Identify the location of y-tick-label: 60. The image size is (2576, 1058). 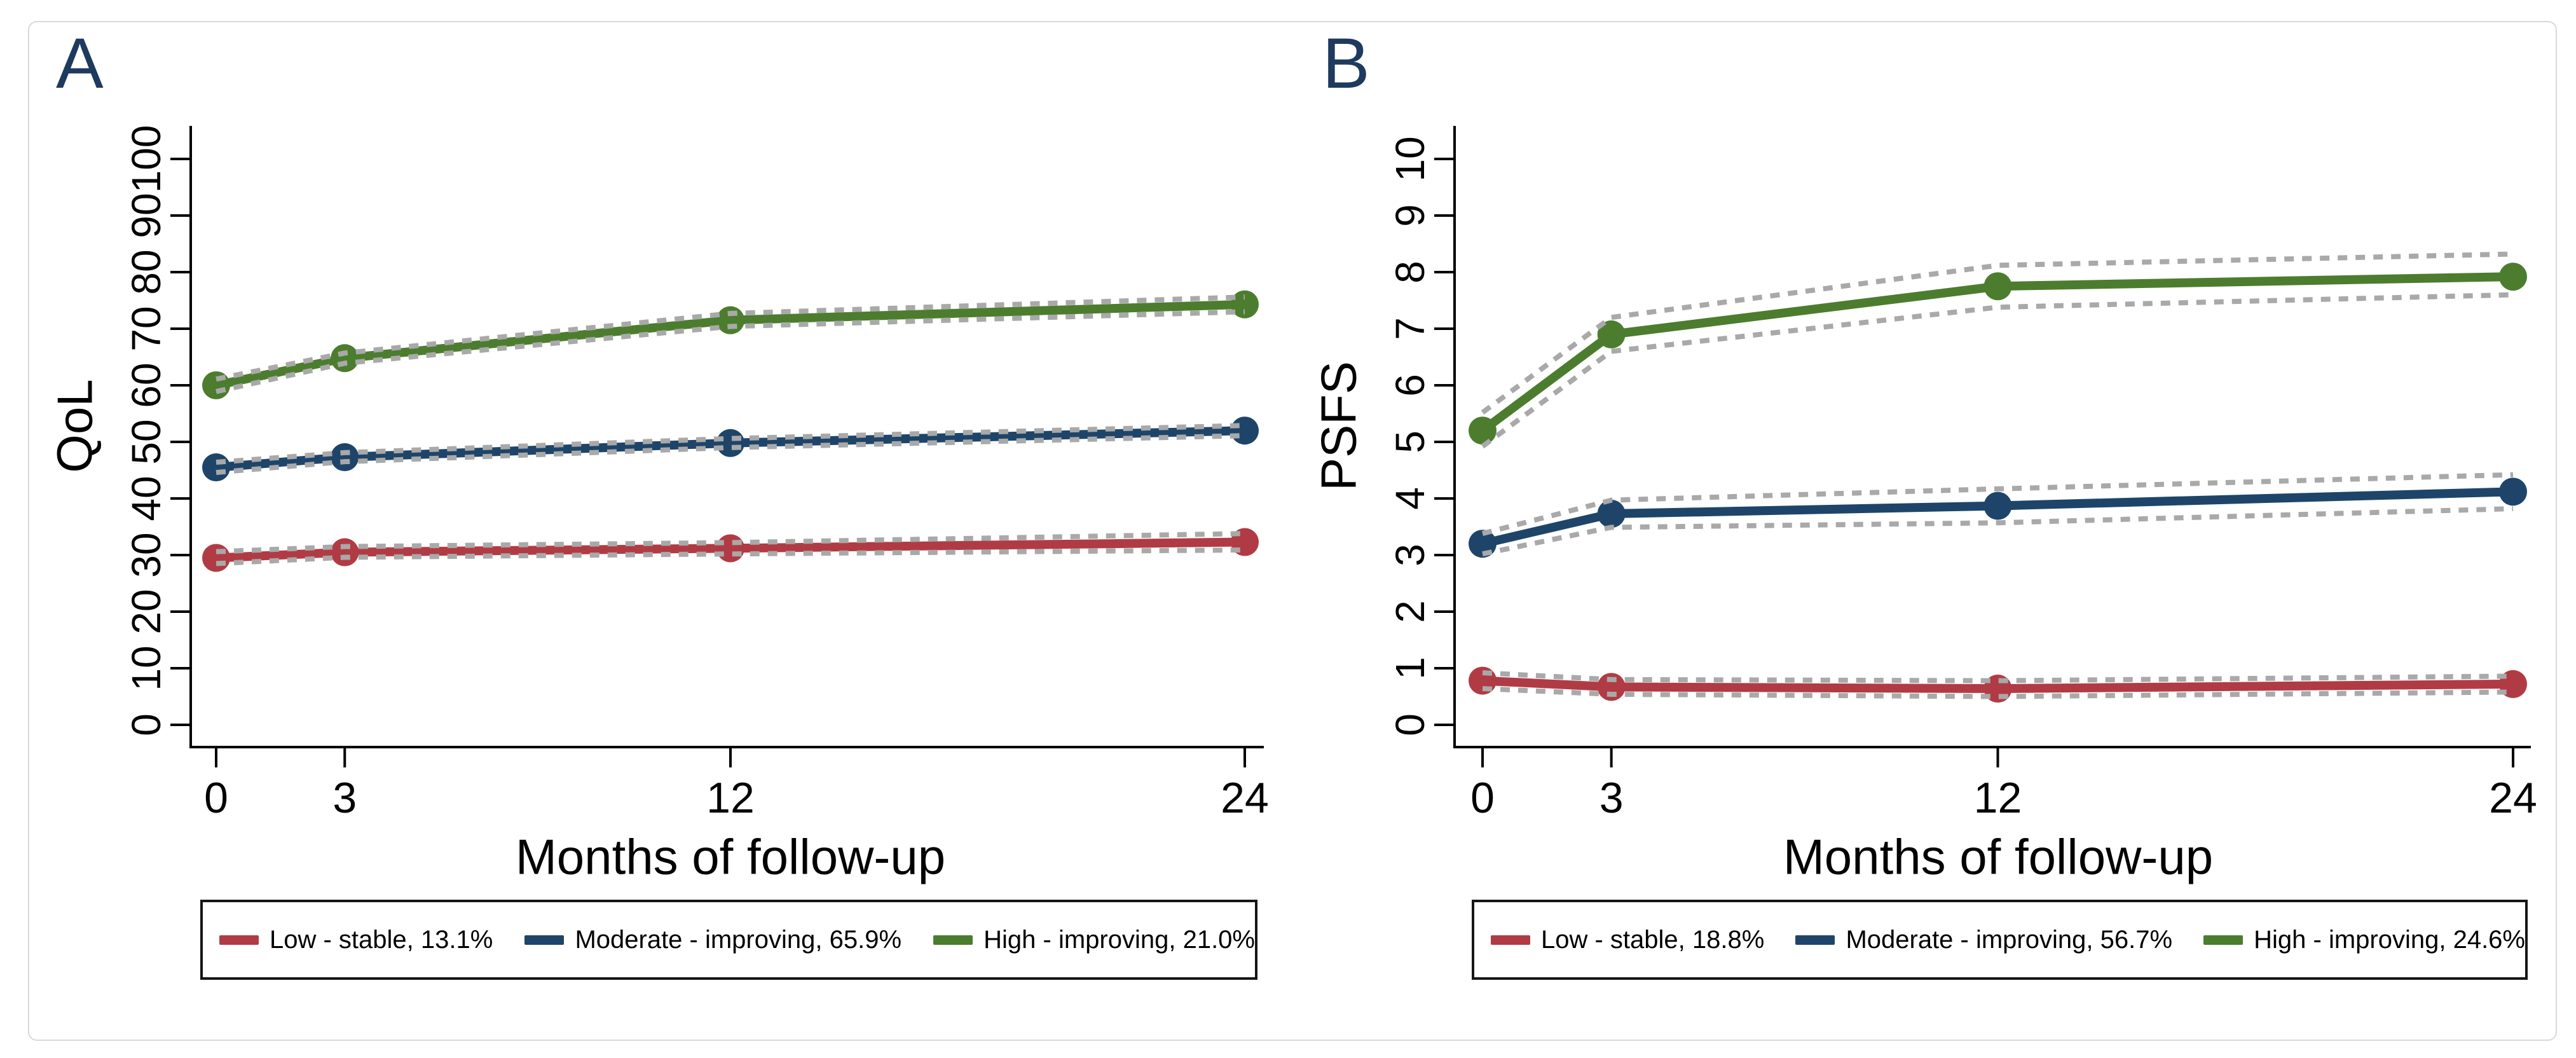
(146, 385).